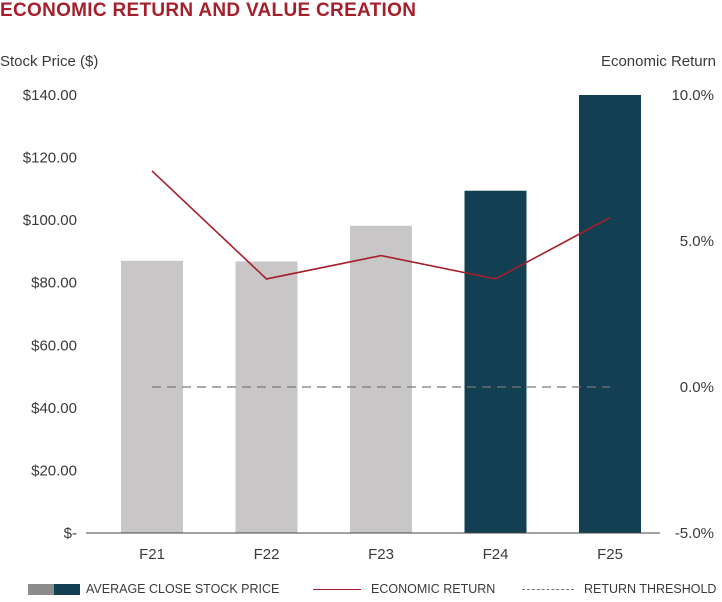  What do you see at coordinates (495, 361) in the screenshot?
I see `bar-f24` at bounding box center [495, 361].